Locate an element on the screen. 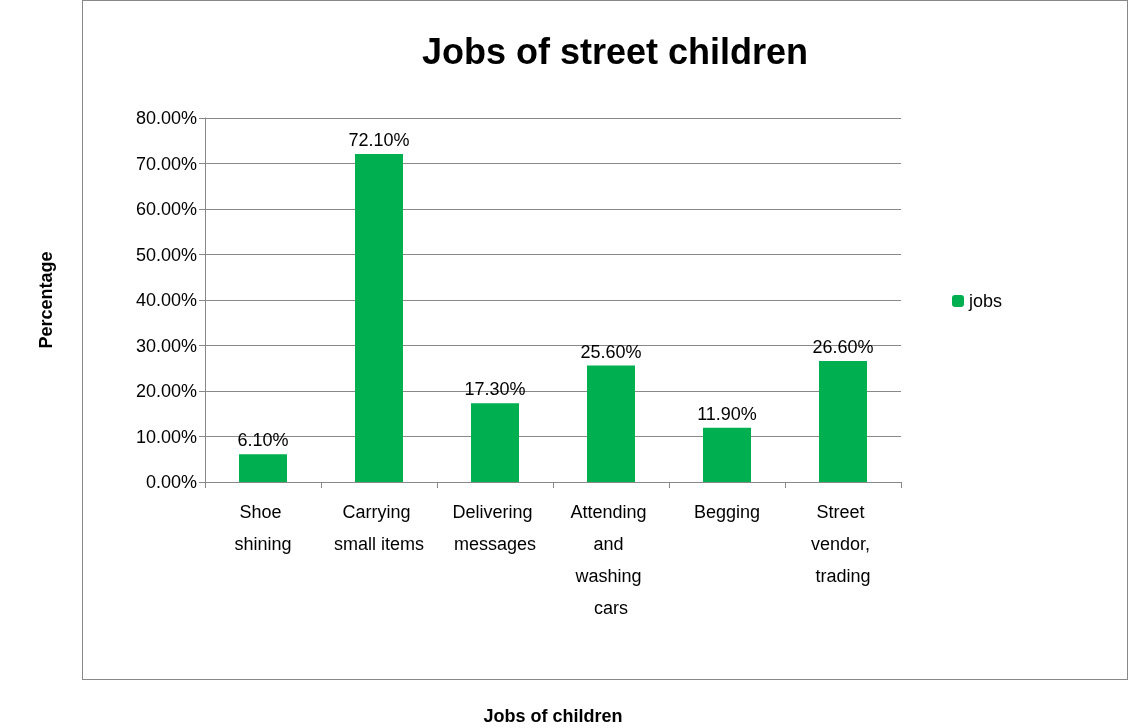 The width and height of the screenshot is (1128, 728). y-axis-title: Percentage is located at coordinates (46, 300).